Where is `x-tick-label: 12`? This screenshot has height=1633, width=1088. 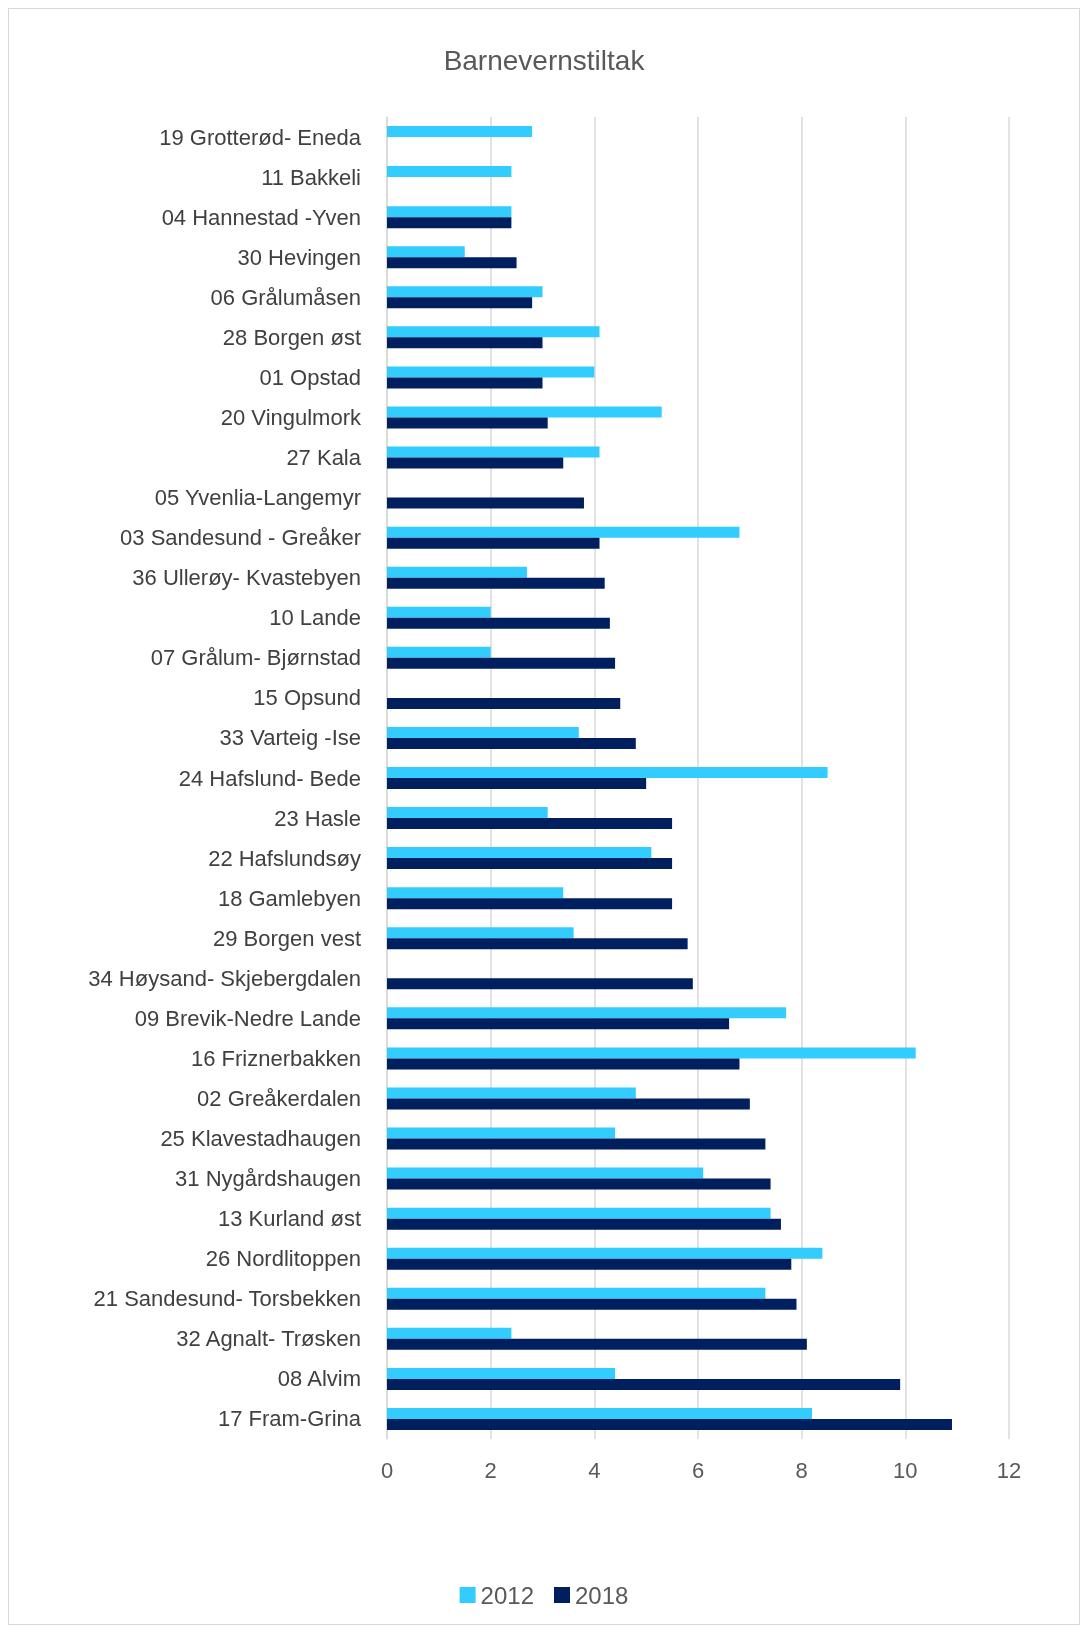
x-tick-label: 12 is located at coordinates (1009, 1470).